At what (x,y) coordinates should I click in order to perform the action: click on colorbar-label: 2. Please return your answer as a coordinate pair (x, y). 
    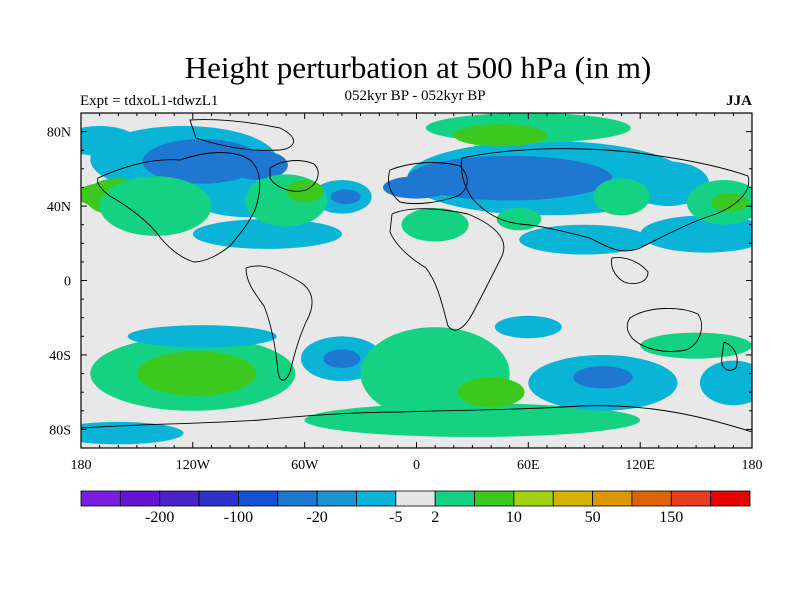
    Looking at the image, I should click on (435, 517).